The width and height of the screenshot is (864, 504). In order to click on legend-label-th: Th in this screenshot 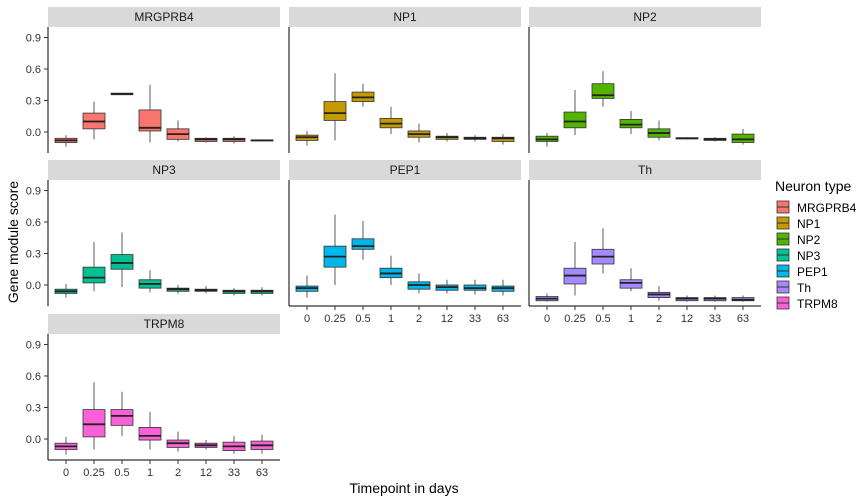, I will do `click(804, 288)`.